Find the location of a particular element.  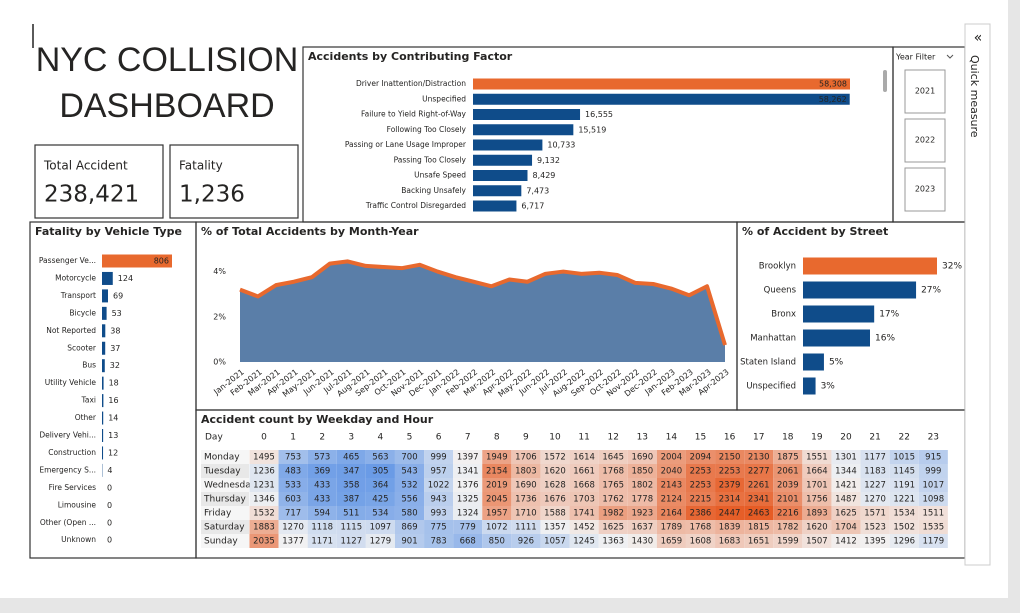

cell-label: 1599 is located at coordinates (788, 542).